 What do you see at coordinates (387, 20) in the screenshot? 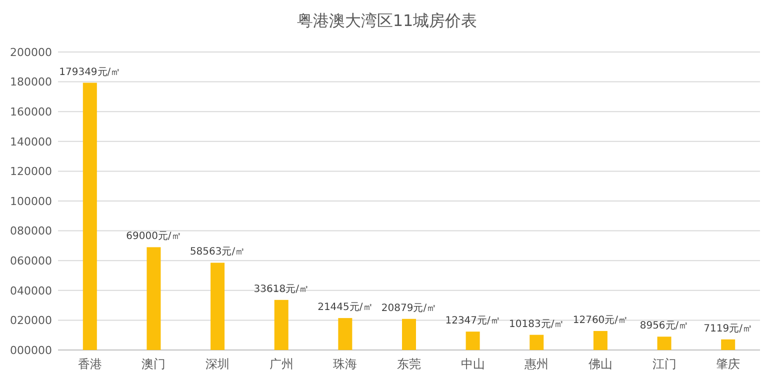
I see `chart-title: 粤港澳大湾区11城房价表` at bounding box center [387, 20].